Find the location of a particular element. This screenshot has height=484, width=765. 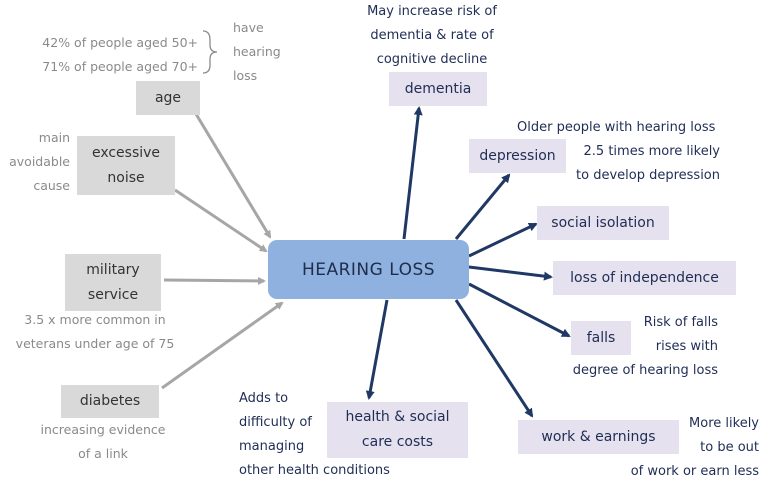

arrow-dementia is located at coordinates (412, 173).